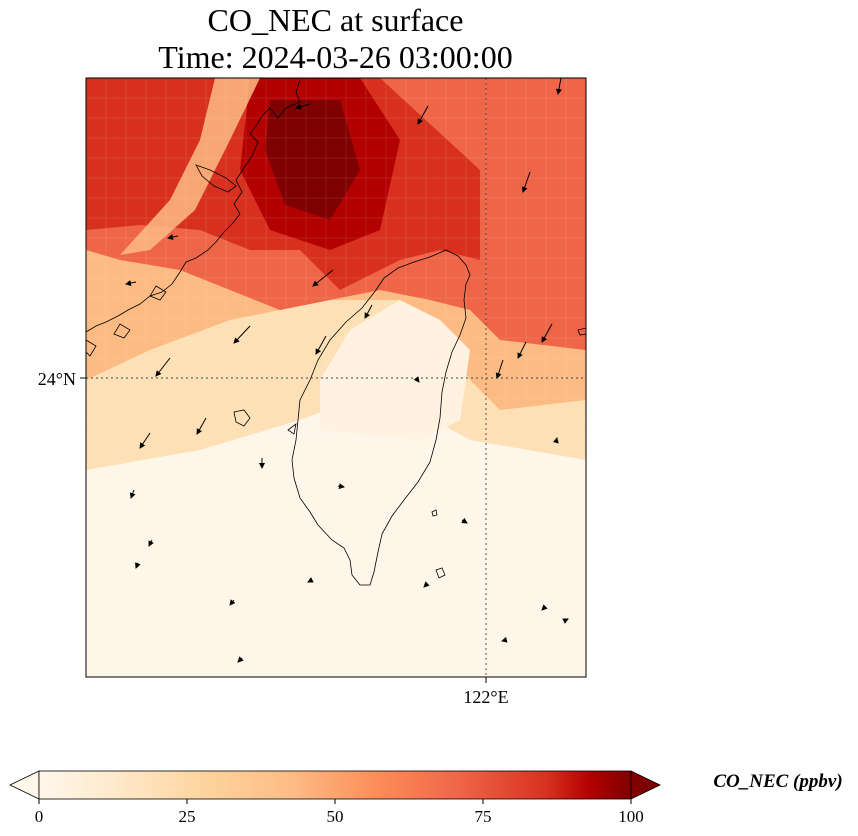  Describe the element at coordinates (631, 816) in the screenshot. I see `colorbar-tick-label: 100` at that location.